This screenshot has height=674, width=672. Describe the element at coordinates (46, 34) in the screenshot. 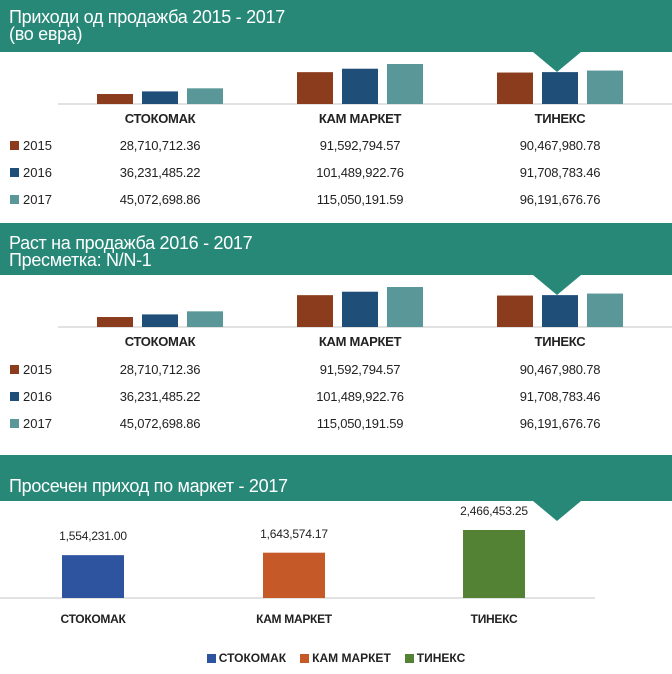

I see `chart-subtitle: (во евра)` at that location.